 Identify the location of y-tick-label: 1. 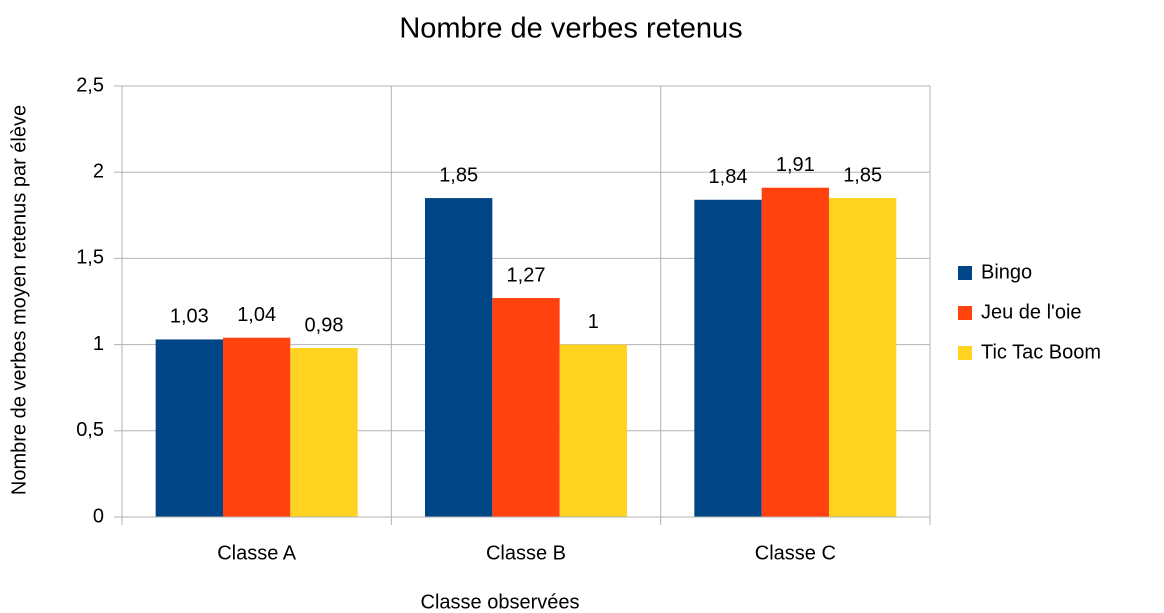
(98, 344).